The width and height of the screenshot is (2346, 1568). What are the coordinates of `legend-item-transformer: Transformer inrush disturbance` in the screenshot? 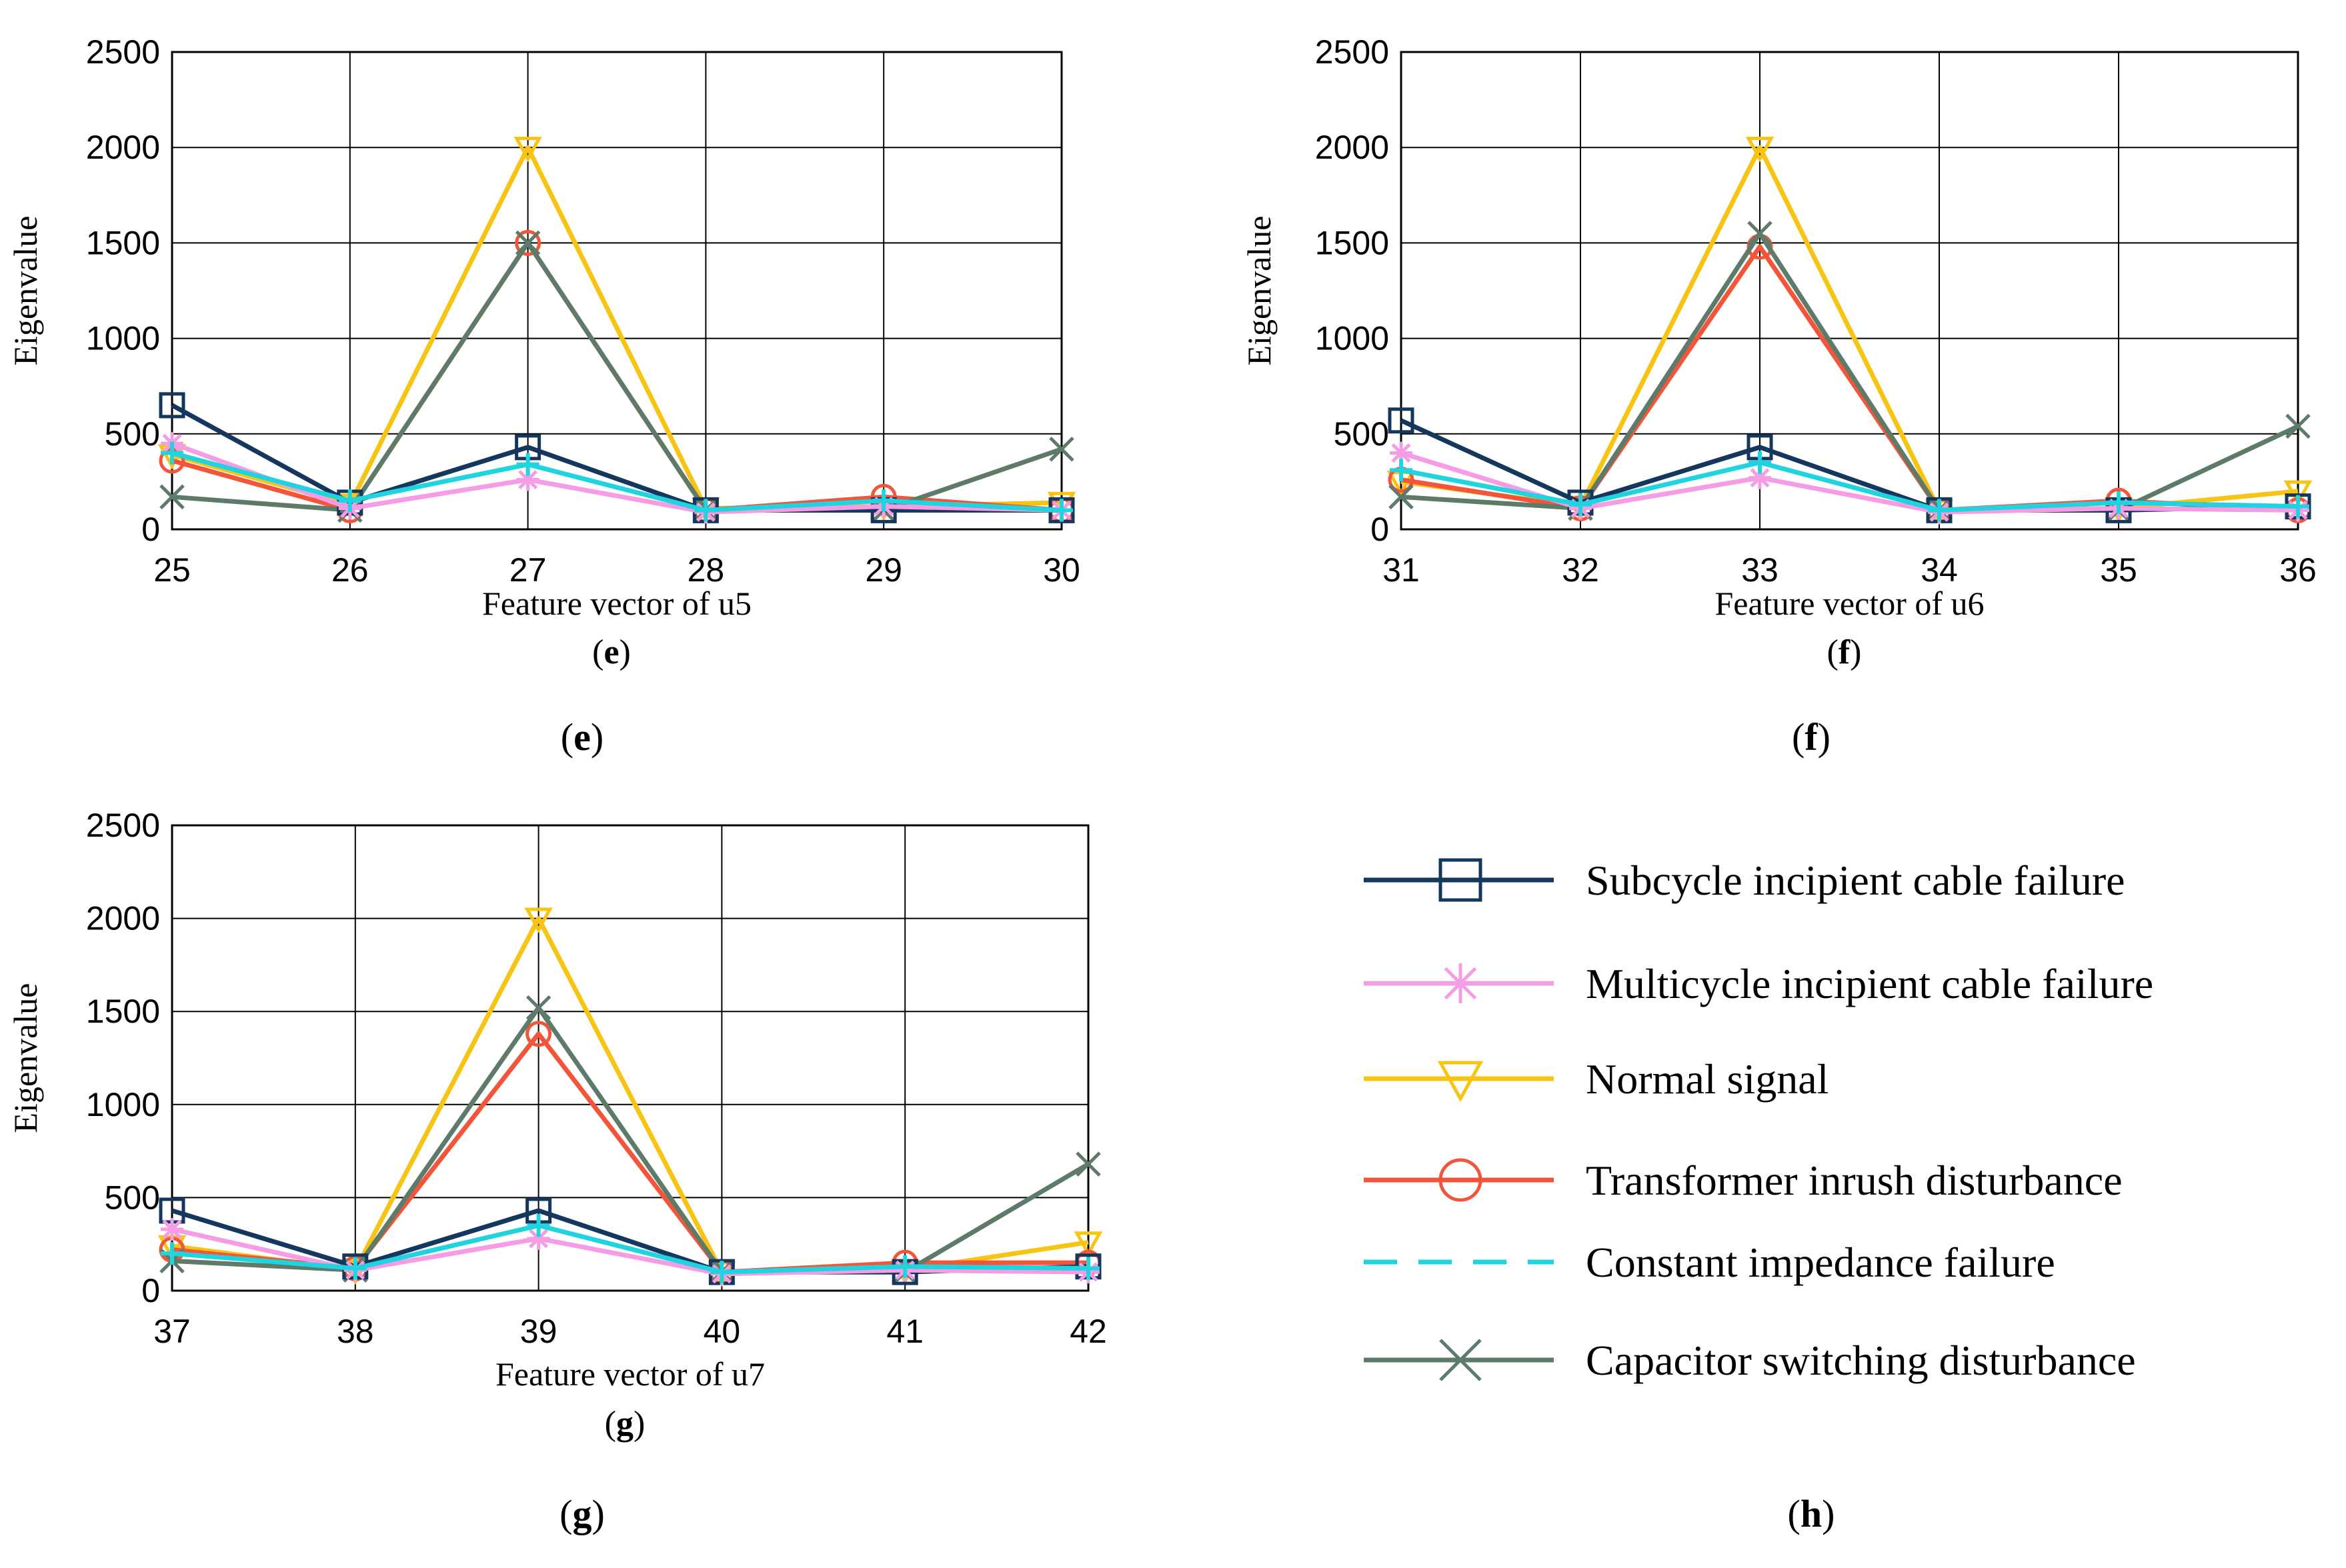 It's located at (1743, 1180).